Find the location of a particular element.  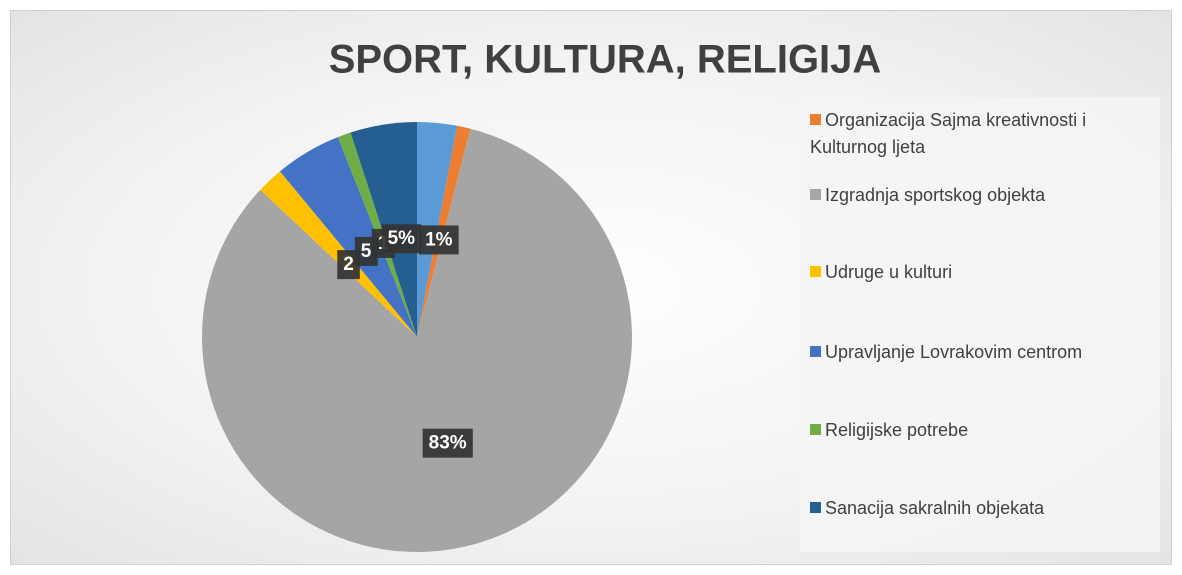

legend-label: Izgradnja sportskog objekta is located at coordinates (935, 195).